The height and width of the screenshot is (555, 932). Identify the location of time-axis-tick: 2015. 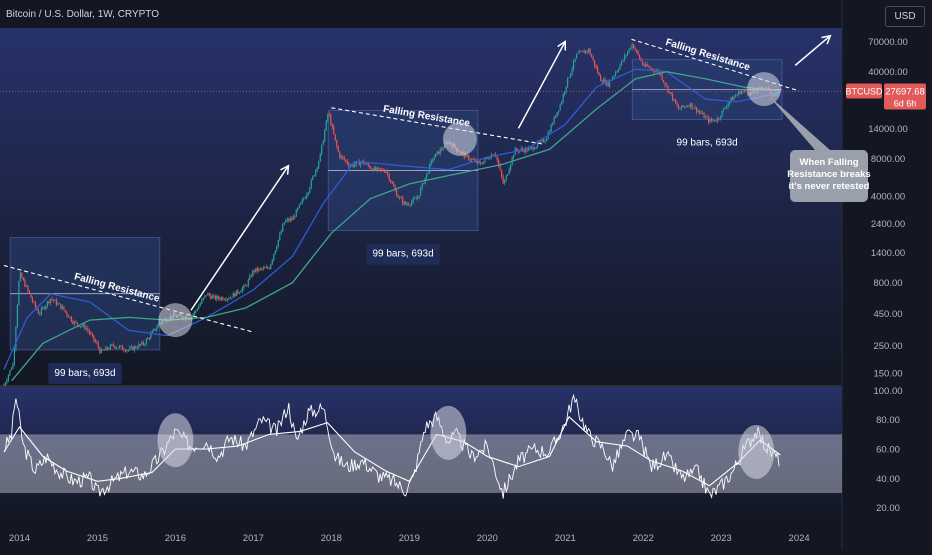
(97, 538).